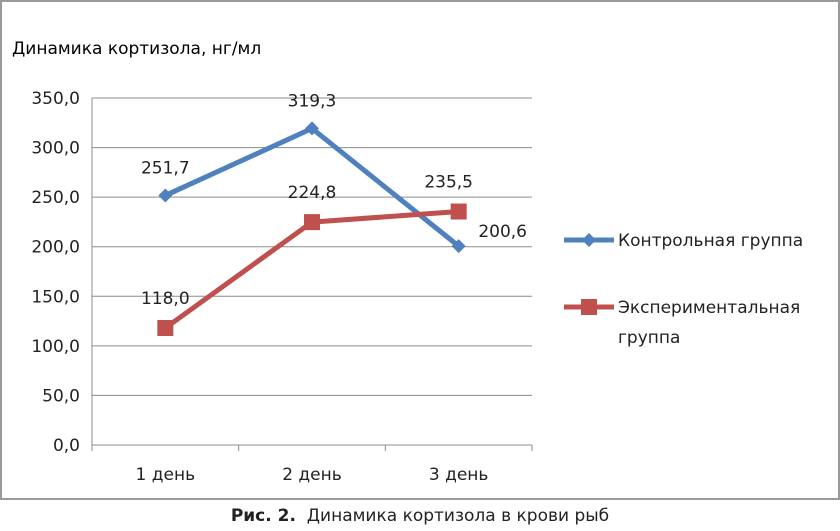 The width and height of the screenshot is (840, 531). I want to click on x-tick-label: 3 день, so click(459, 475).